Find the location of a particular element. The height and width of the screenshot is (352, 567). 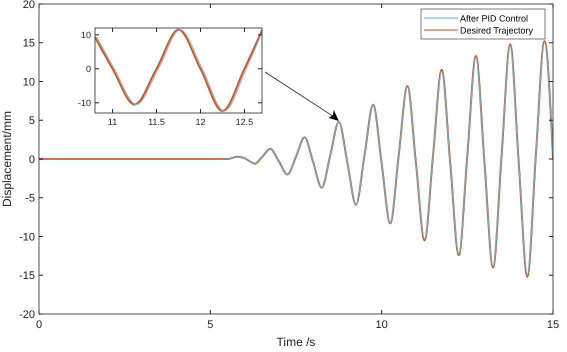

y-tick-label: -20 is located at coordinates (27, 314).